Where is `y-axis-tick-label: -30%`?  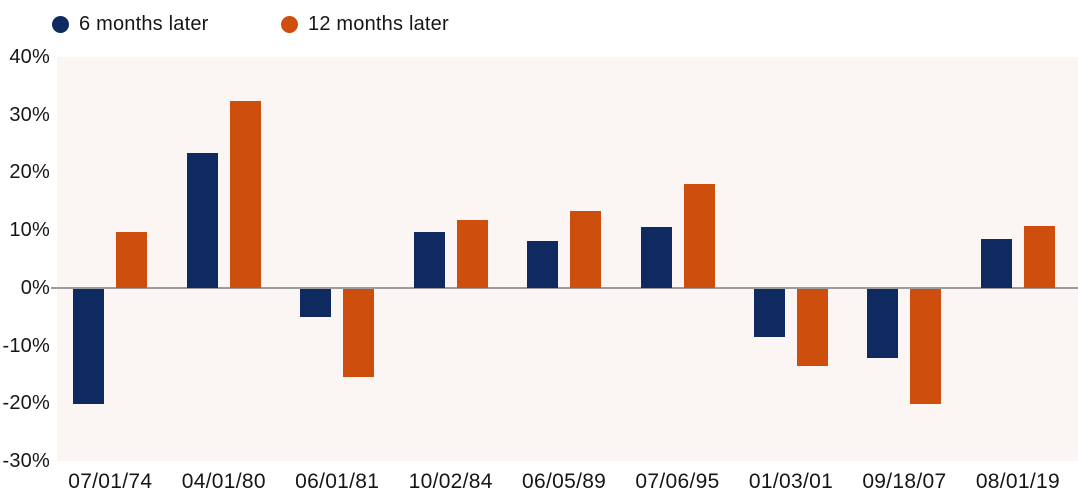
y-axis-tick-label: -30% is located at coordinates (26, 461).